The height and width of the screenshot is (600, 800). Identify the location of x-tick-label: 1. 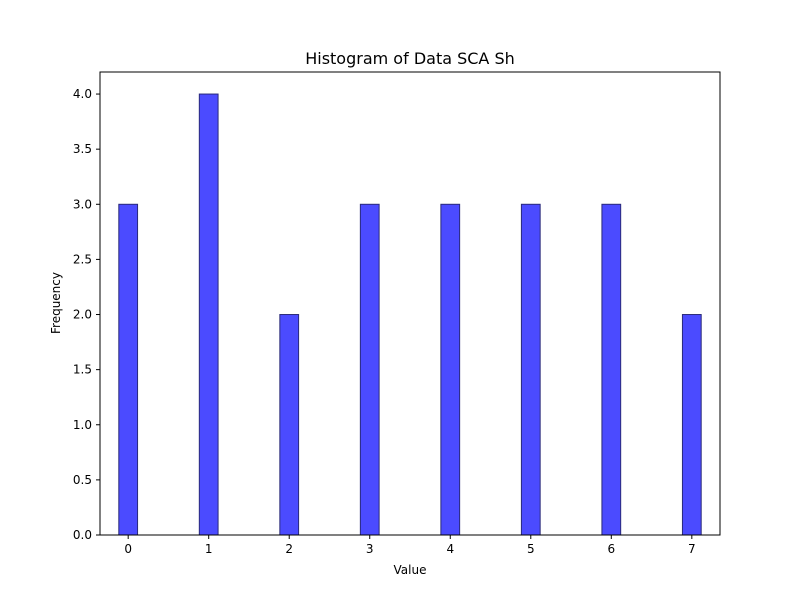
(209, 549).